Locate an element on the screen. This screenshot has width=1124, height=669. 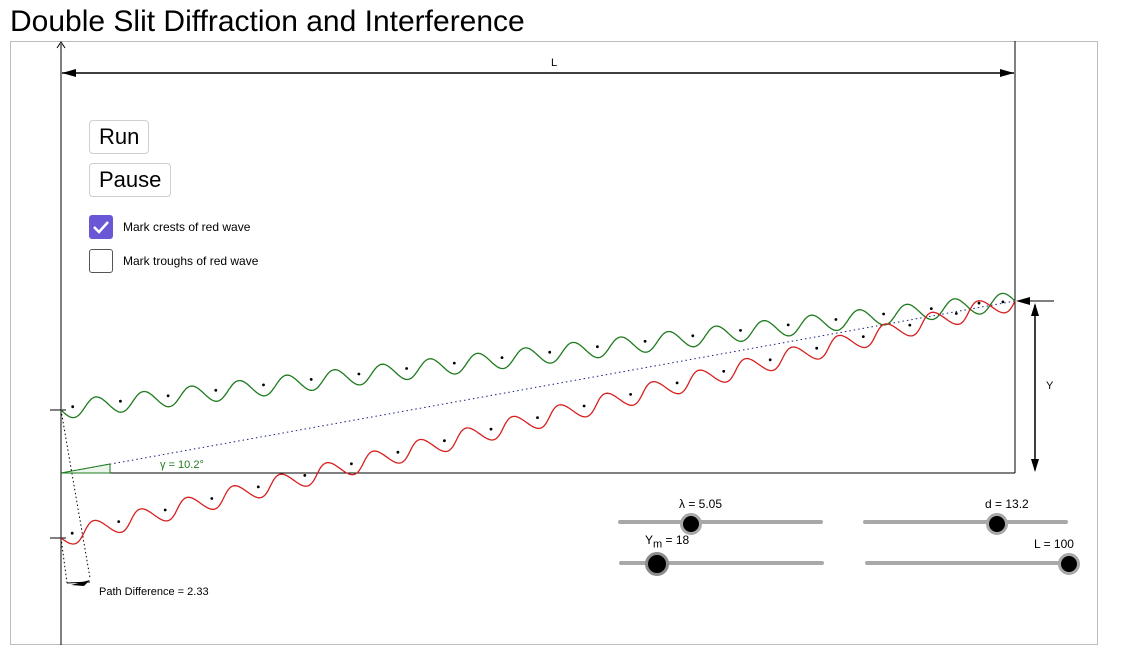
L-label: L is located at coordinates (554, 63).